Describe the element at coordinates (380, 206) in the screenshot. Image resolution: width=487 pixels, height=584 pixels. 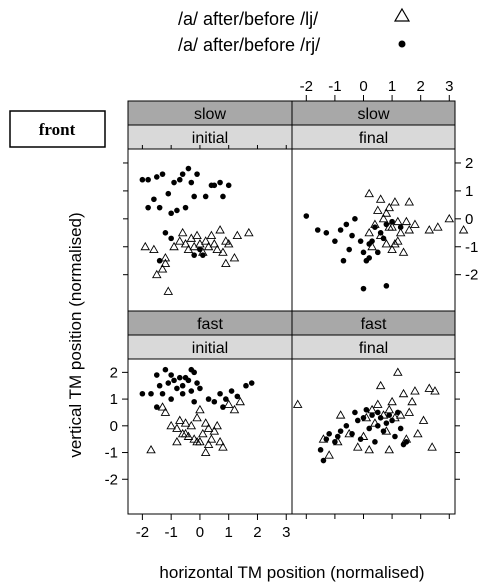
I see `panel-slow-final: slow final` at that location.